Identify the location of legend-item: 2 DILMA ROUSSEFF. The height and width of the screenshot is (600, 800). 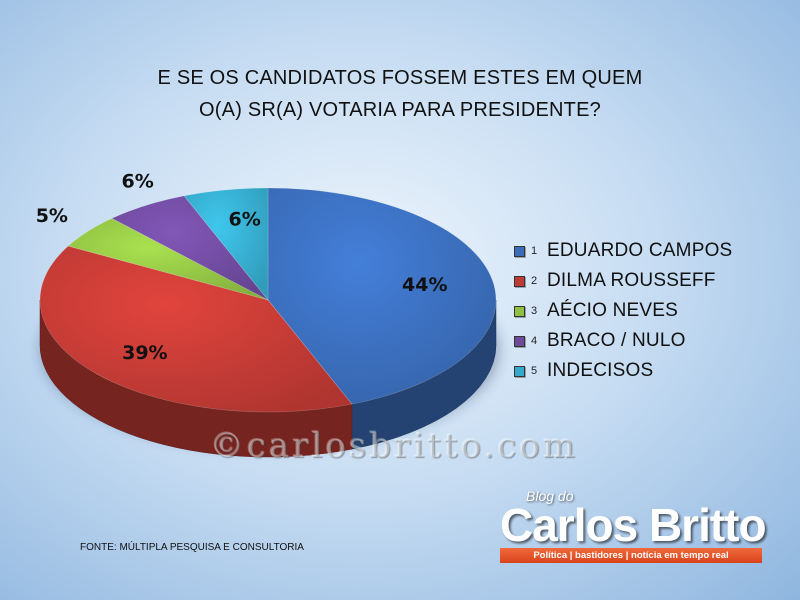
(623, 281).